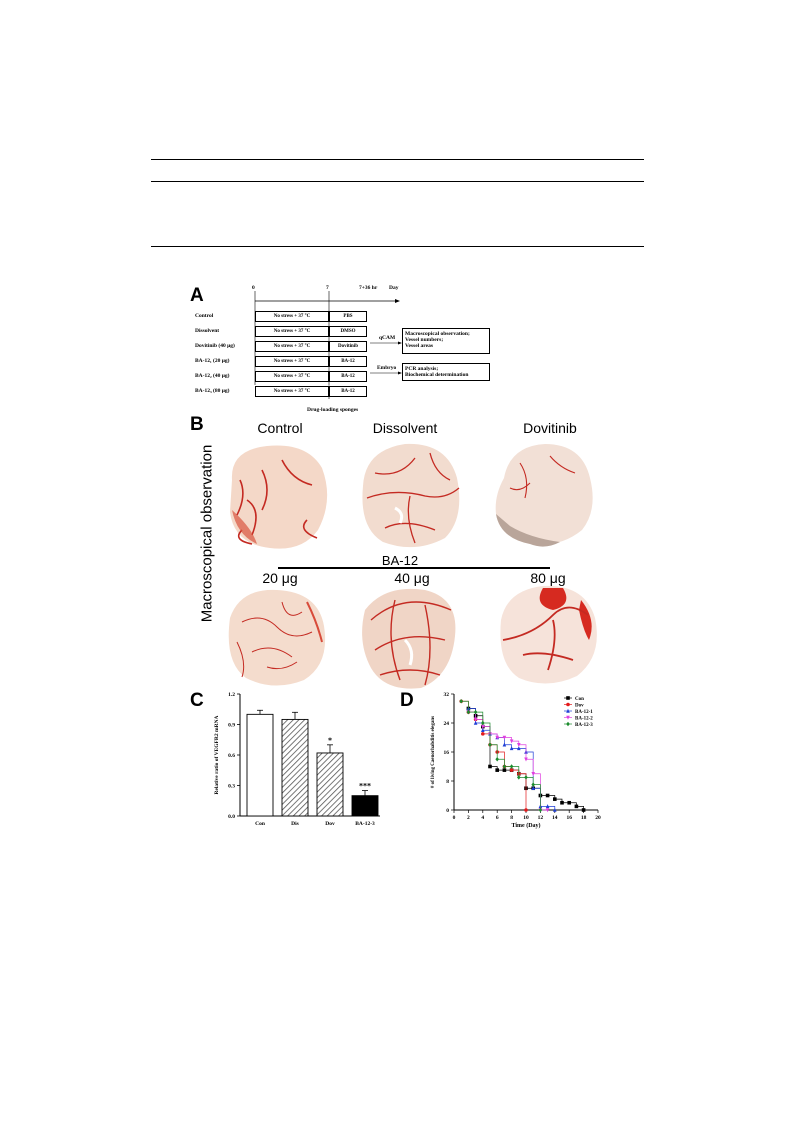 The width and height of the screenshot is (793, 1121). I want to click on x-tick-label: 6, so click(497, 818).